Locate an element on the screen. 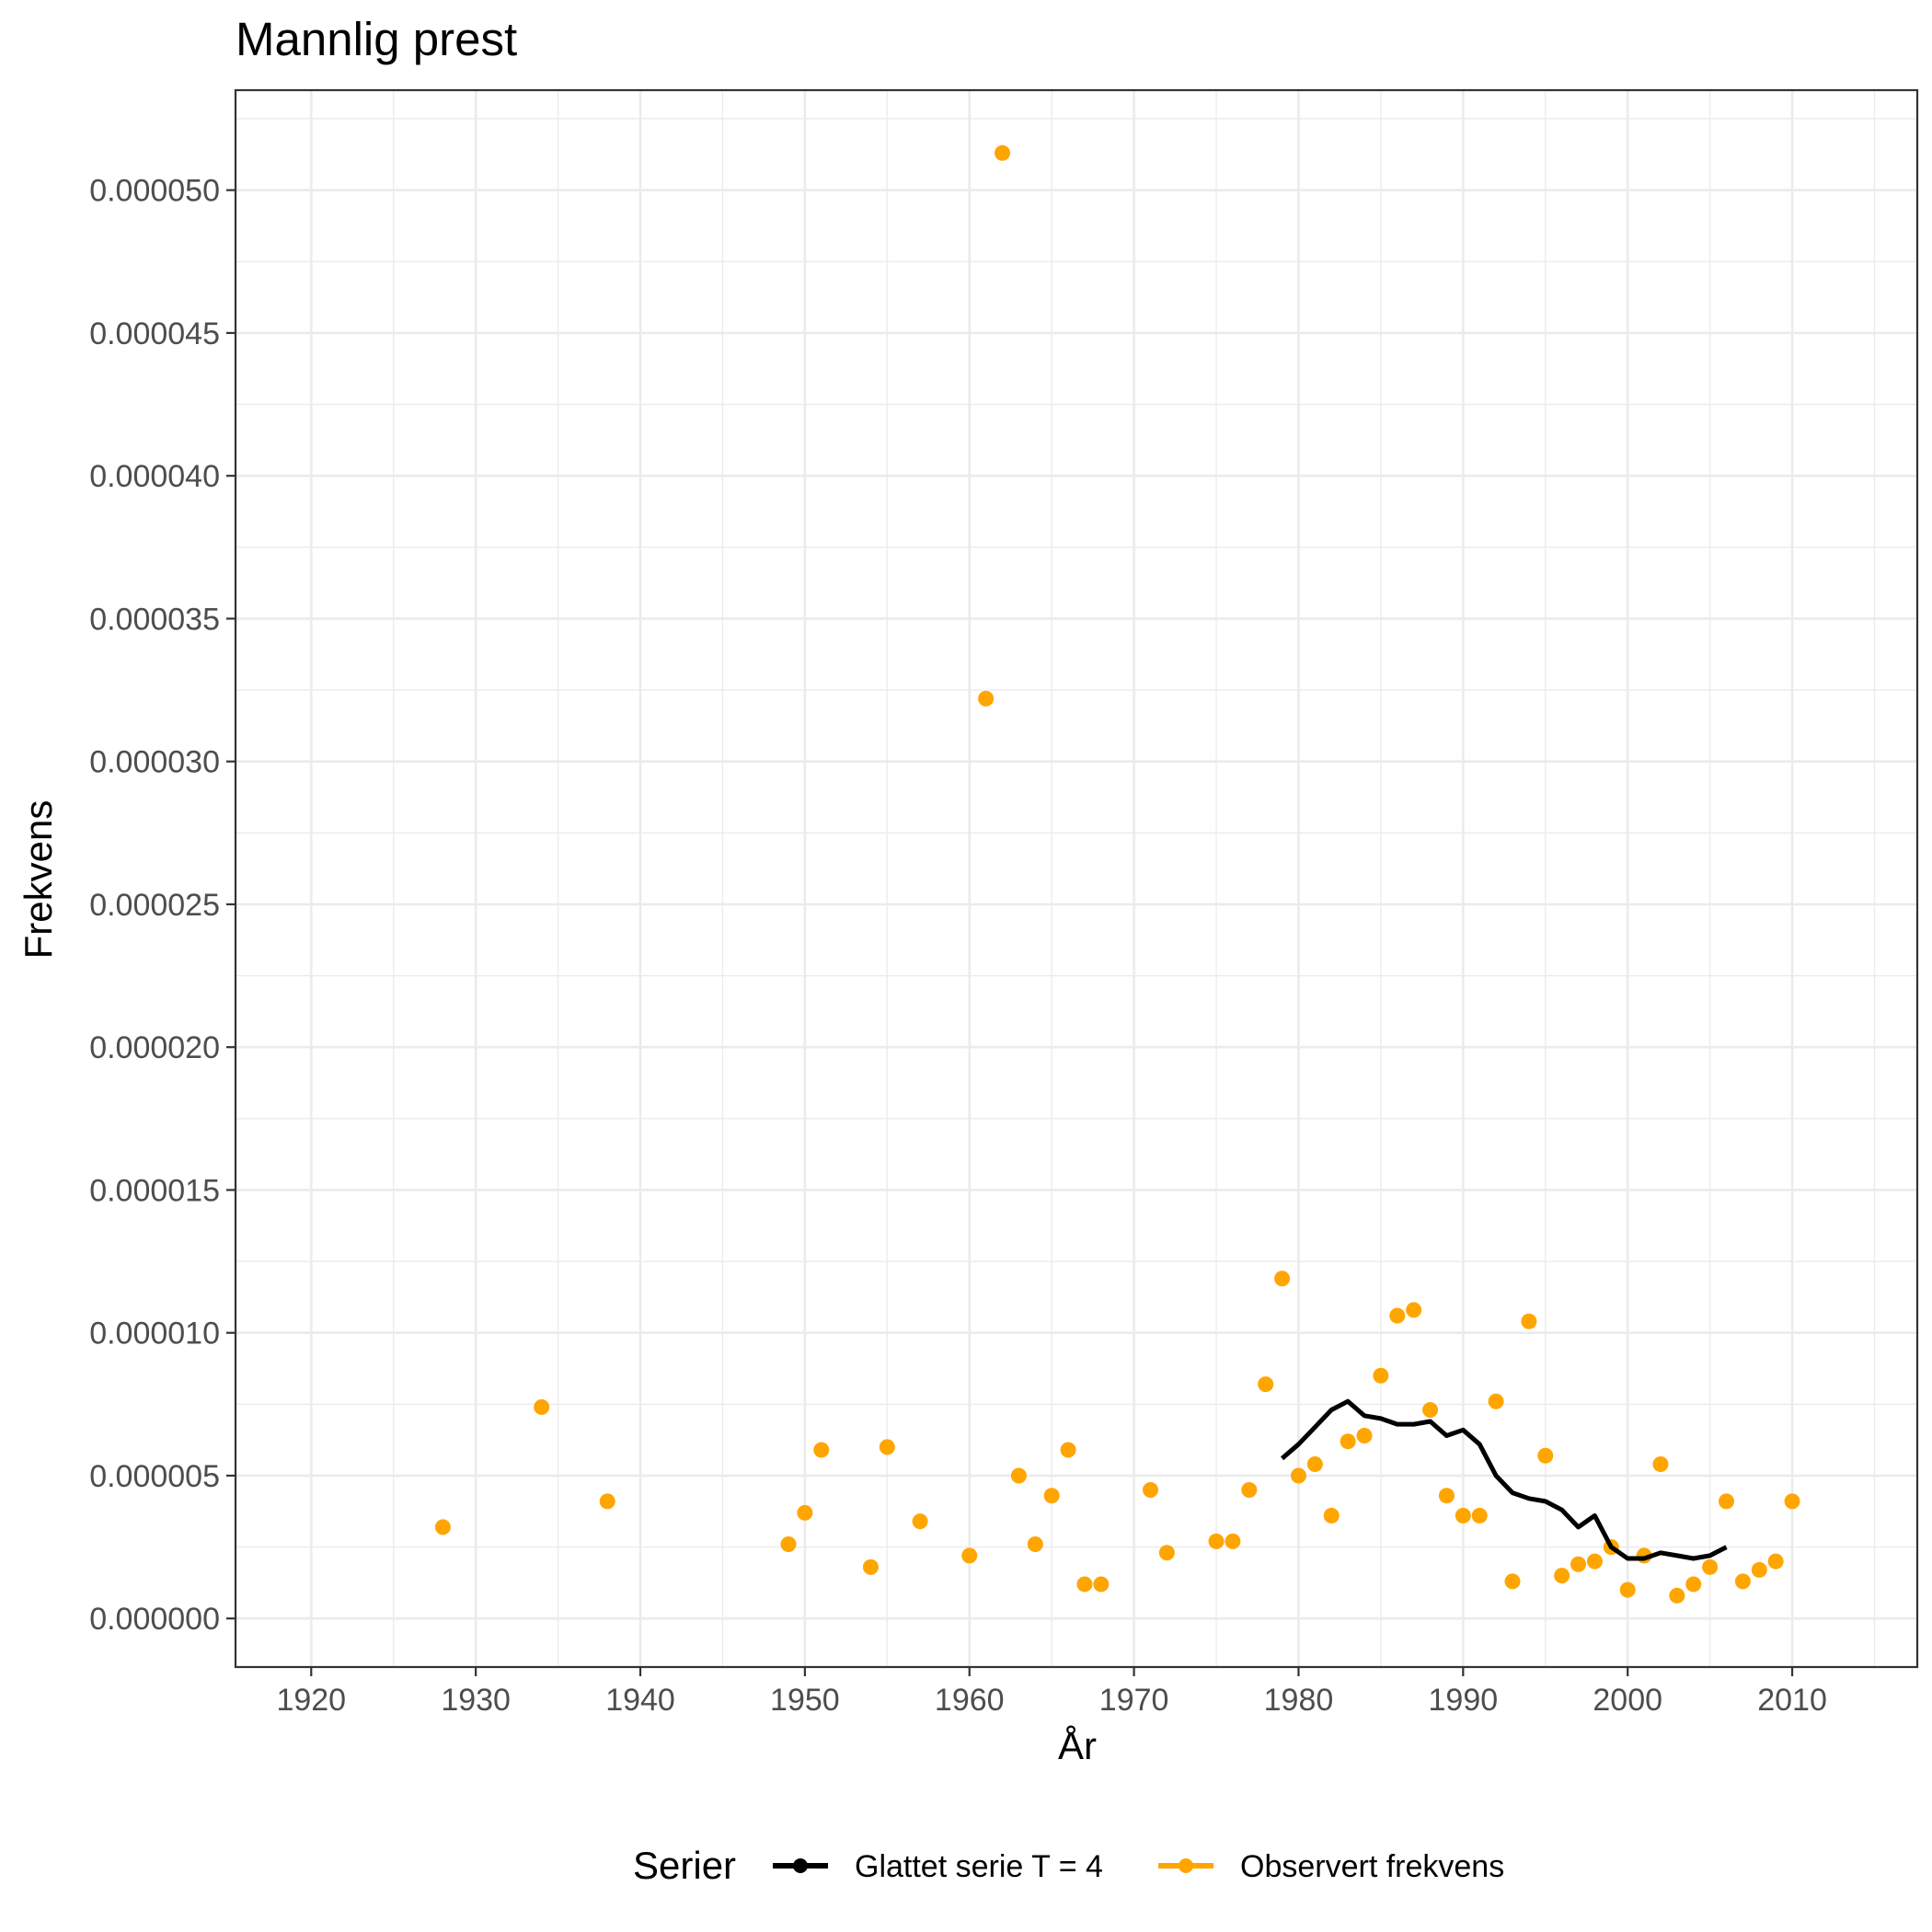 The image size is (1932, 1932). y-tick-label: 0.000035 is located at coordinates (154, 619).